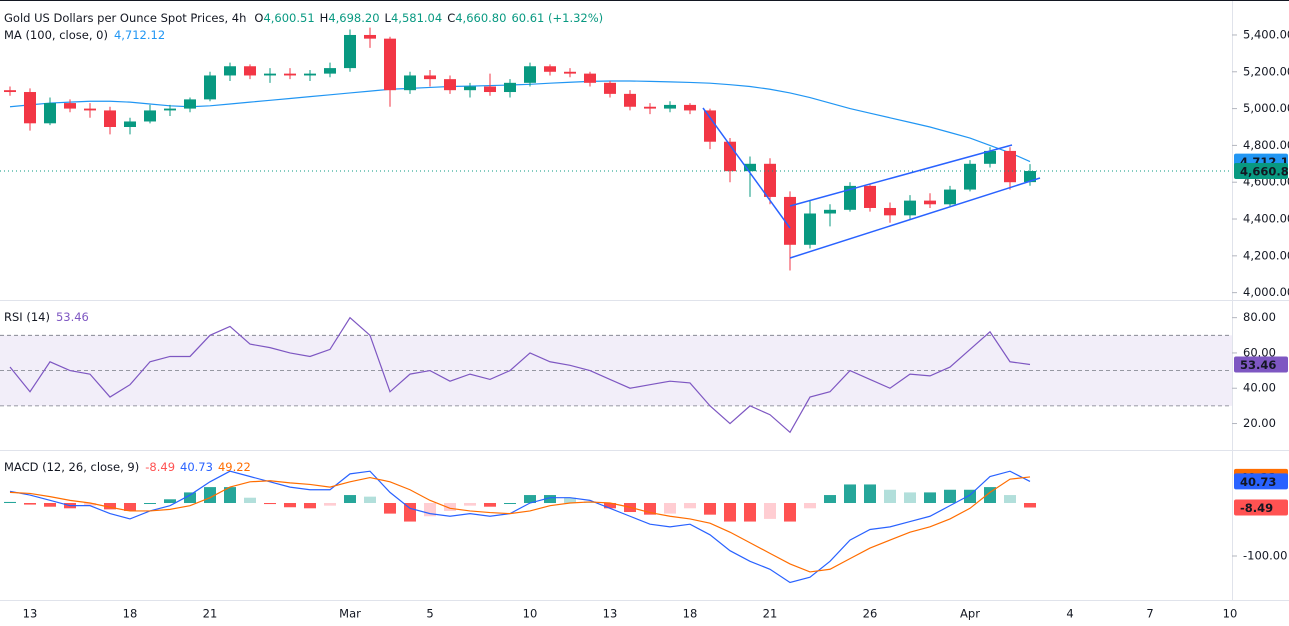  What do you see at coordinates (1258, 365) in the screenshot?
I see `price-badge-label: 53.46` at bounding box center [1258, 365].